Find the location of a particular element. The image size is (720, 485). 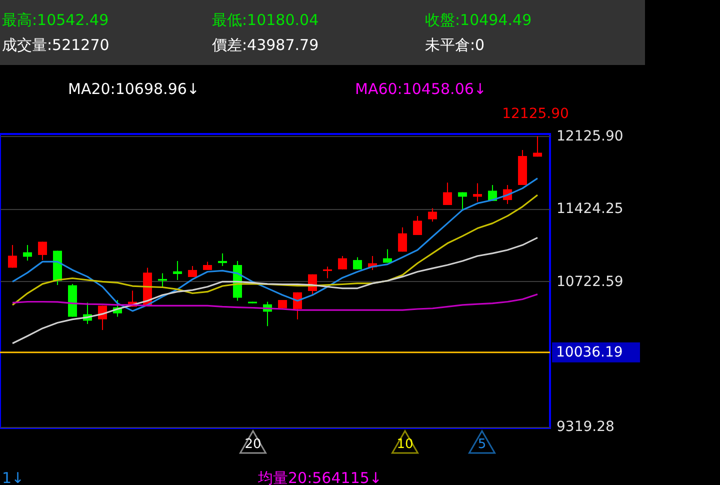

annotation: 12125.90 is located at coordinates (535, 114).